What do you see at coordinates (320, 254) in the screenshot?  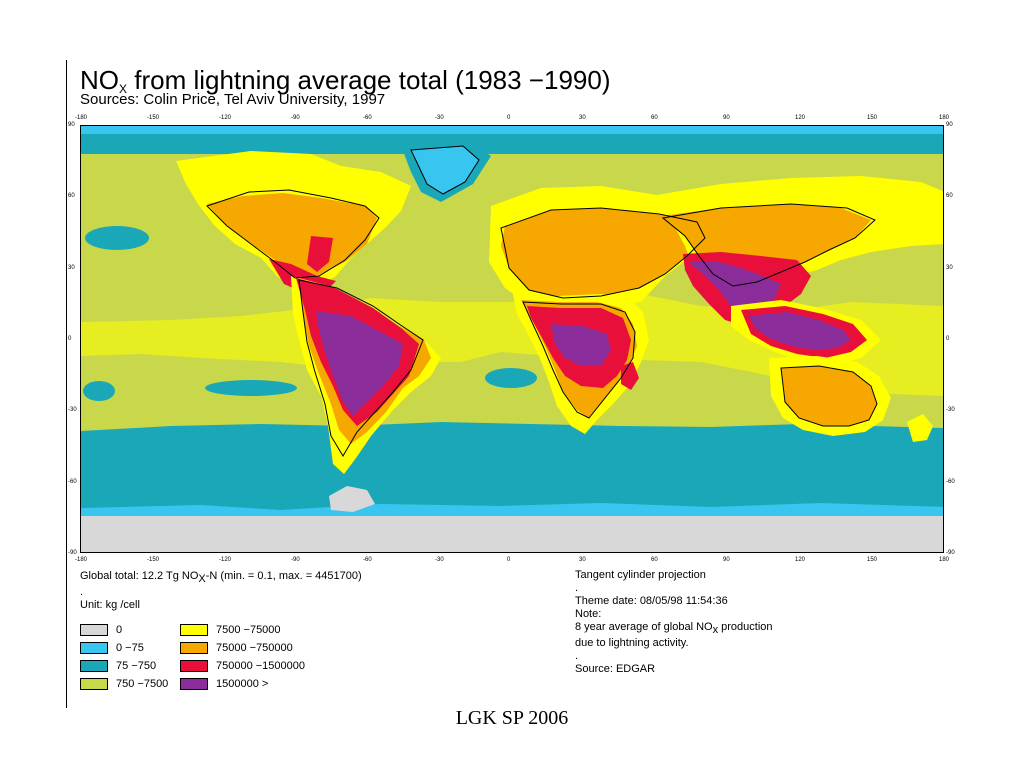 I see `southeast-us-red` at bounding box center [320, 254].